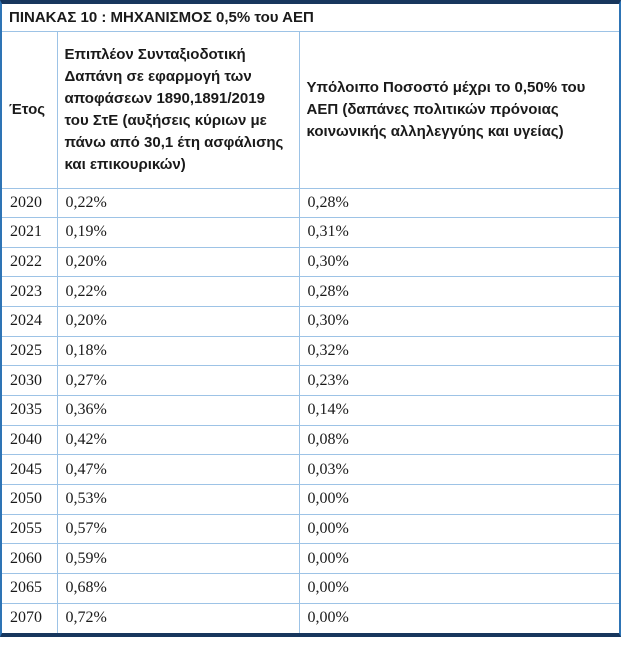 This screenshot has width=621, height=653. What do you see at coordinates (29, 232) in the screenshot?
I see `year-cell: 2021` at bounding box center [29, 232].